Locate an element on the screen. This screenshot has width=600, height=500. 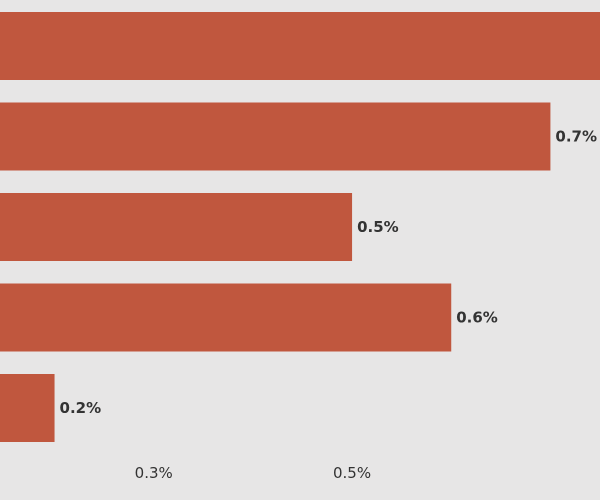
x-axis: 0.3% 0.5% is located at coordinates (253, 473).